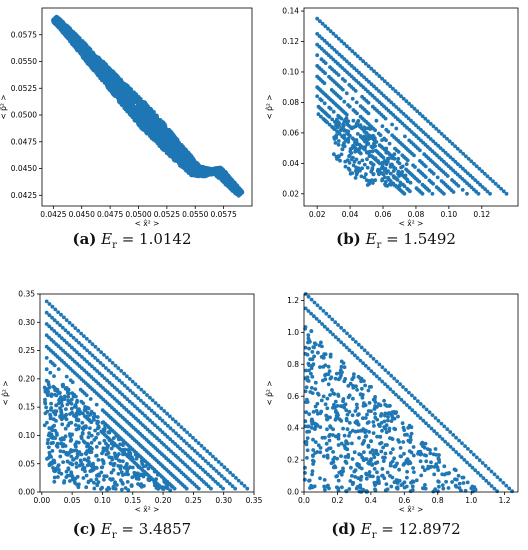 The width and height of the screenshot is (528, 550). I want to click on x-tick-label: 0.0500, so click(138, 214).